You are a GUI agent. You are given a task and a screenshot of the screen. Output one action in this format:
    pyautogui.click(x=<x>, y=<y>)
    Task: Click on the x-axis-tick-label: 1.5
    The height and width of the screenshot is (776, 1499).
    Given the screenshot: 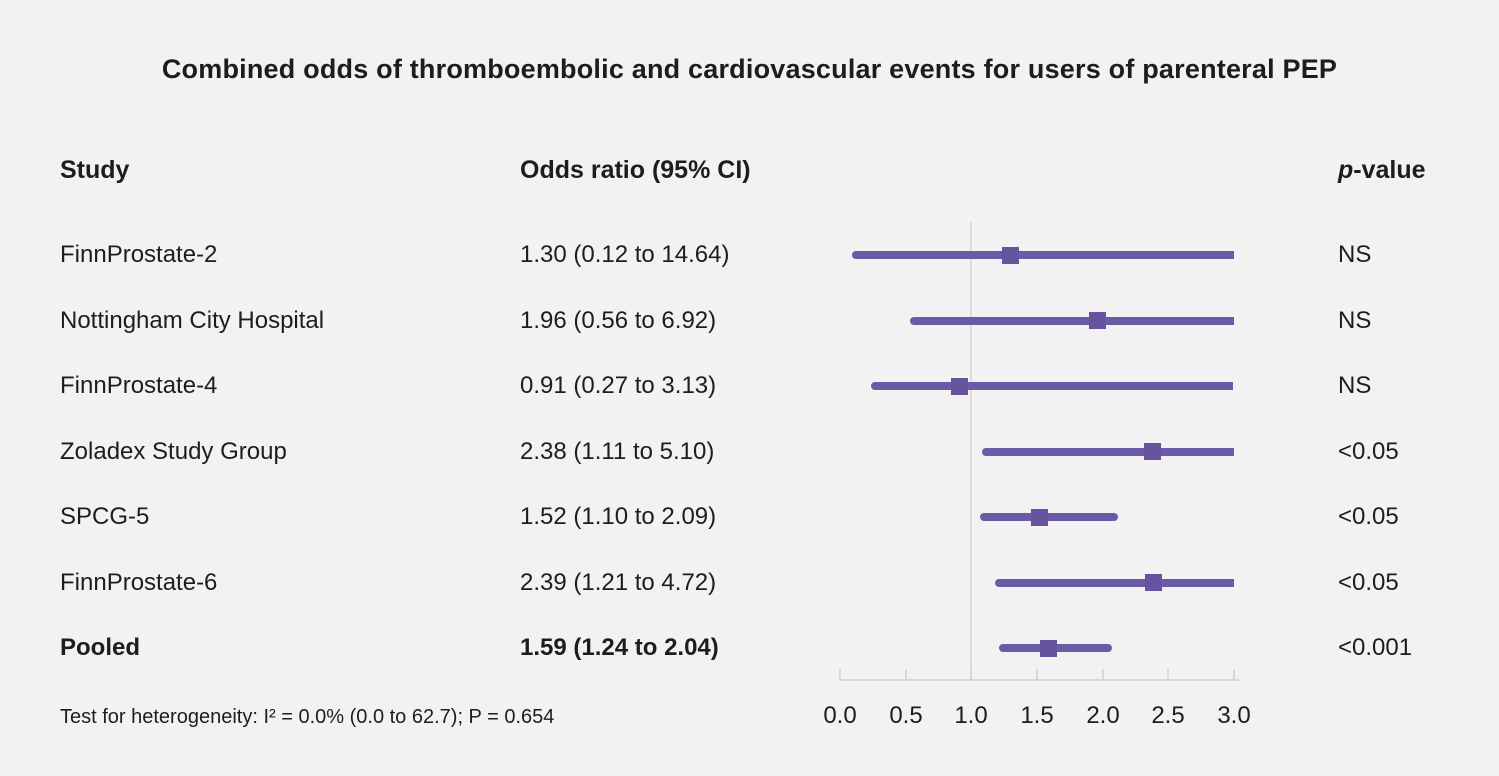 What is the action you would take?
    pyautogui.click(x=1037, y=715)
    